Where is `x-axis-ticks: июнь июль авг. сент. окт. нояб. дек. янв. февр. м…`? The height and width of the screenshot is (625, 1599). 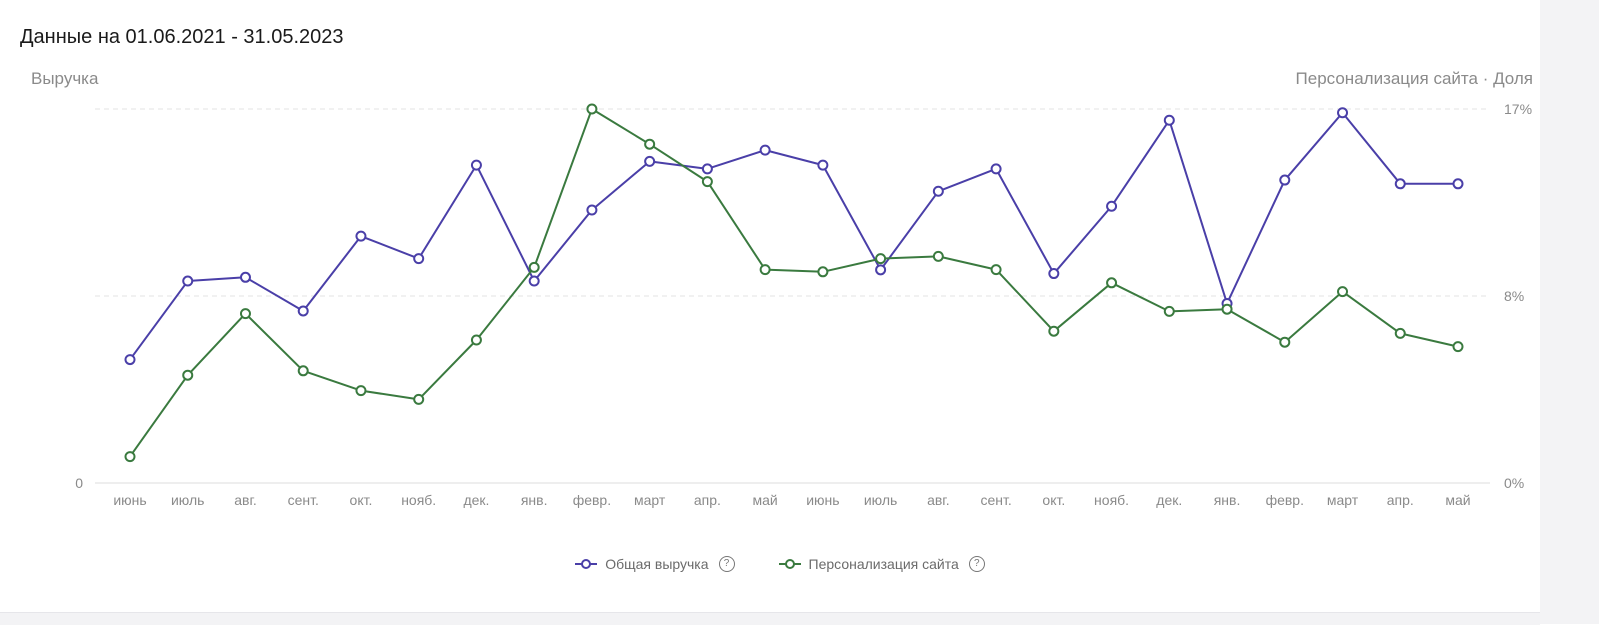 x-axis-ticks: июнь июль авг. сент. окт. нояб. дек. янв. февр. м… is located at coordinates (791, 500).